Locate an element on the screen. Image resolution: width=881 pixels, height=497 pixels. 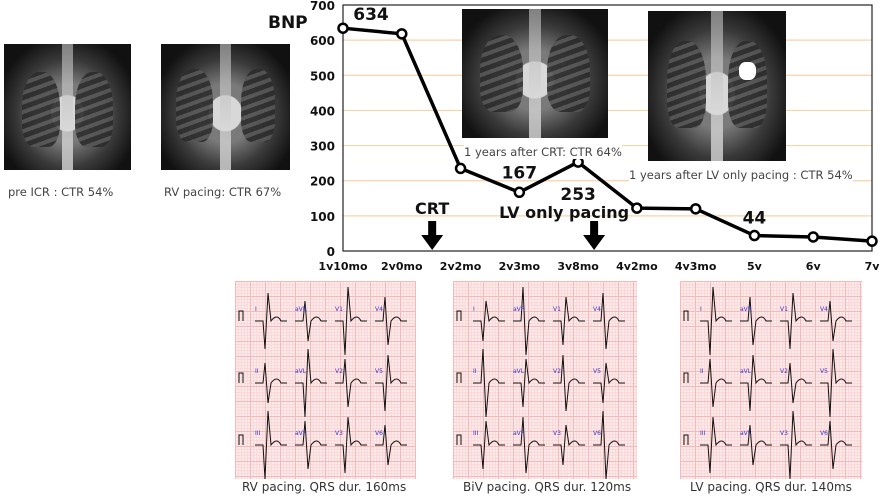
y-tick-label: 500 is located at coordinates (322, 76).